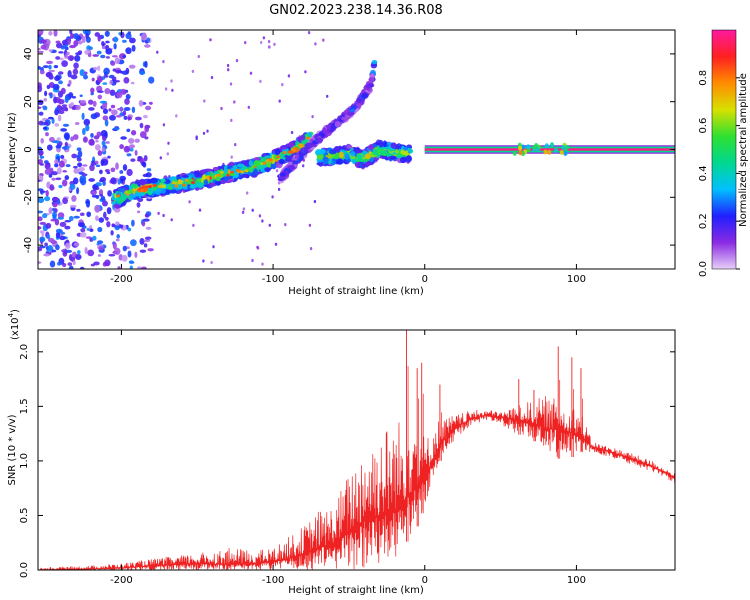 This screenshot has width=750, height=600. I want to click on y-tick-label: 0.5, so click(24, 516).